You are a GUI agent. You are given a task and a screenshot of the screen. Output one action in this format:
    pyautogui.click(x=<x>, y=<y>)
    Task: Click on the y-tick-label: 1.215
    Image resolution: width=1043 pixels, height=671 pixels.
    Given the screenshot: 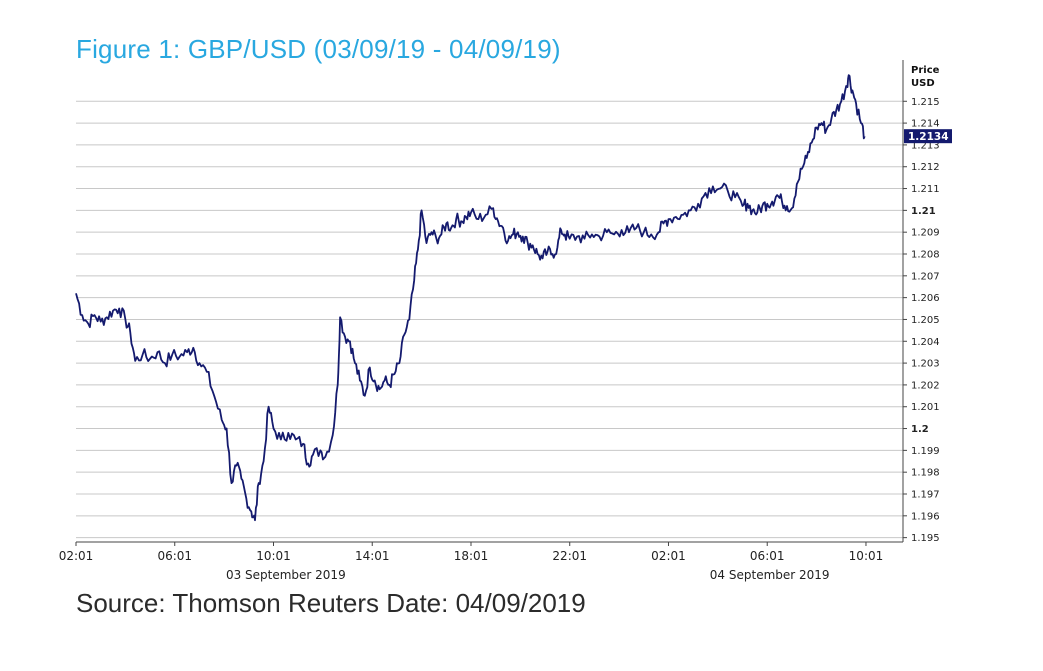 What is the action you would take?
    pyautogui.click(x=925, y=102)
    